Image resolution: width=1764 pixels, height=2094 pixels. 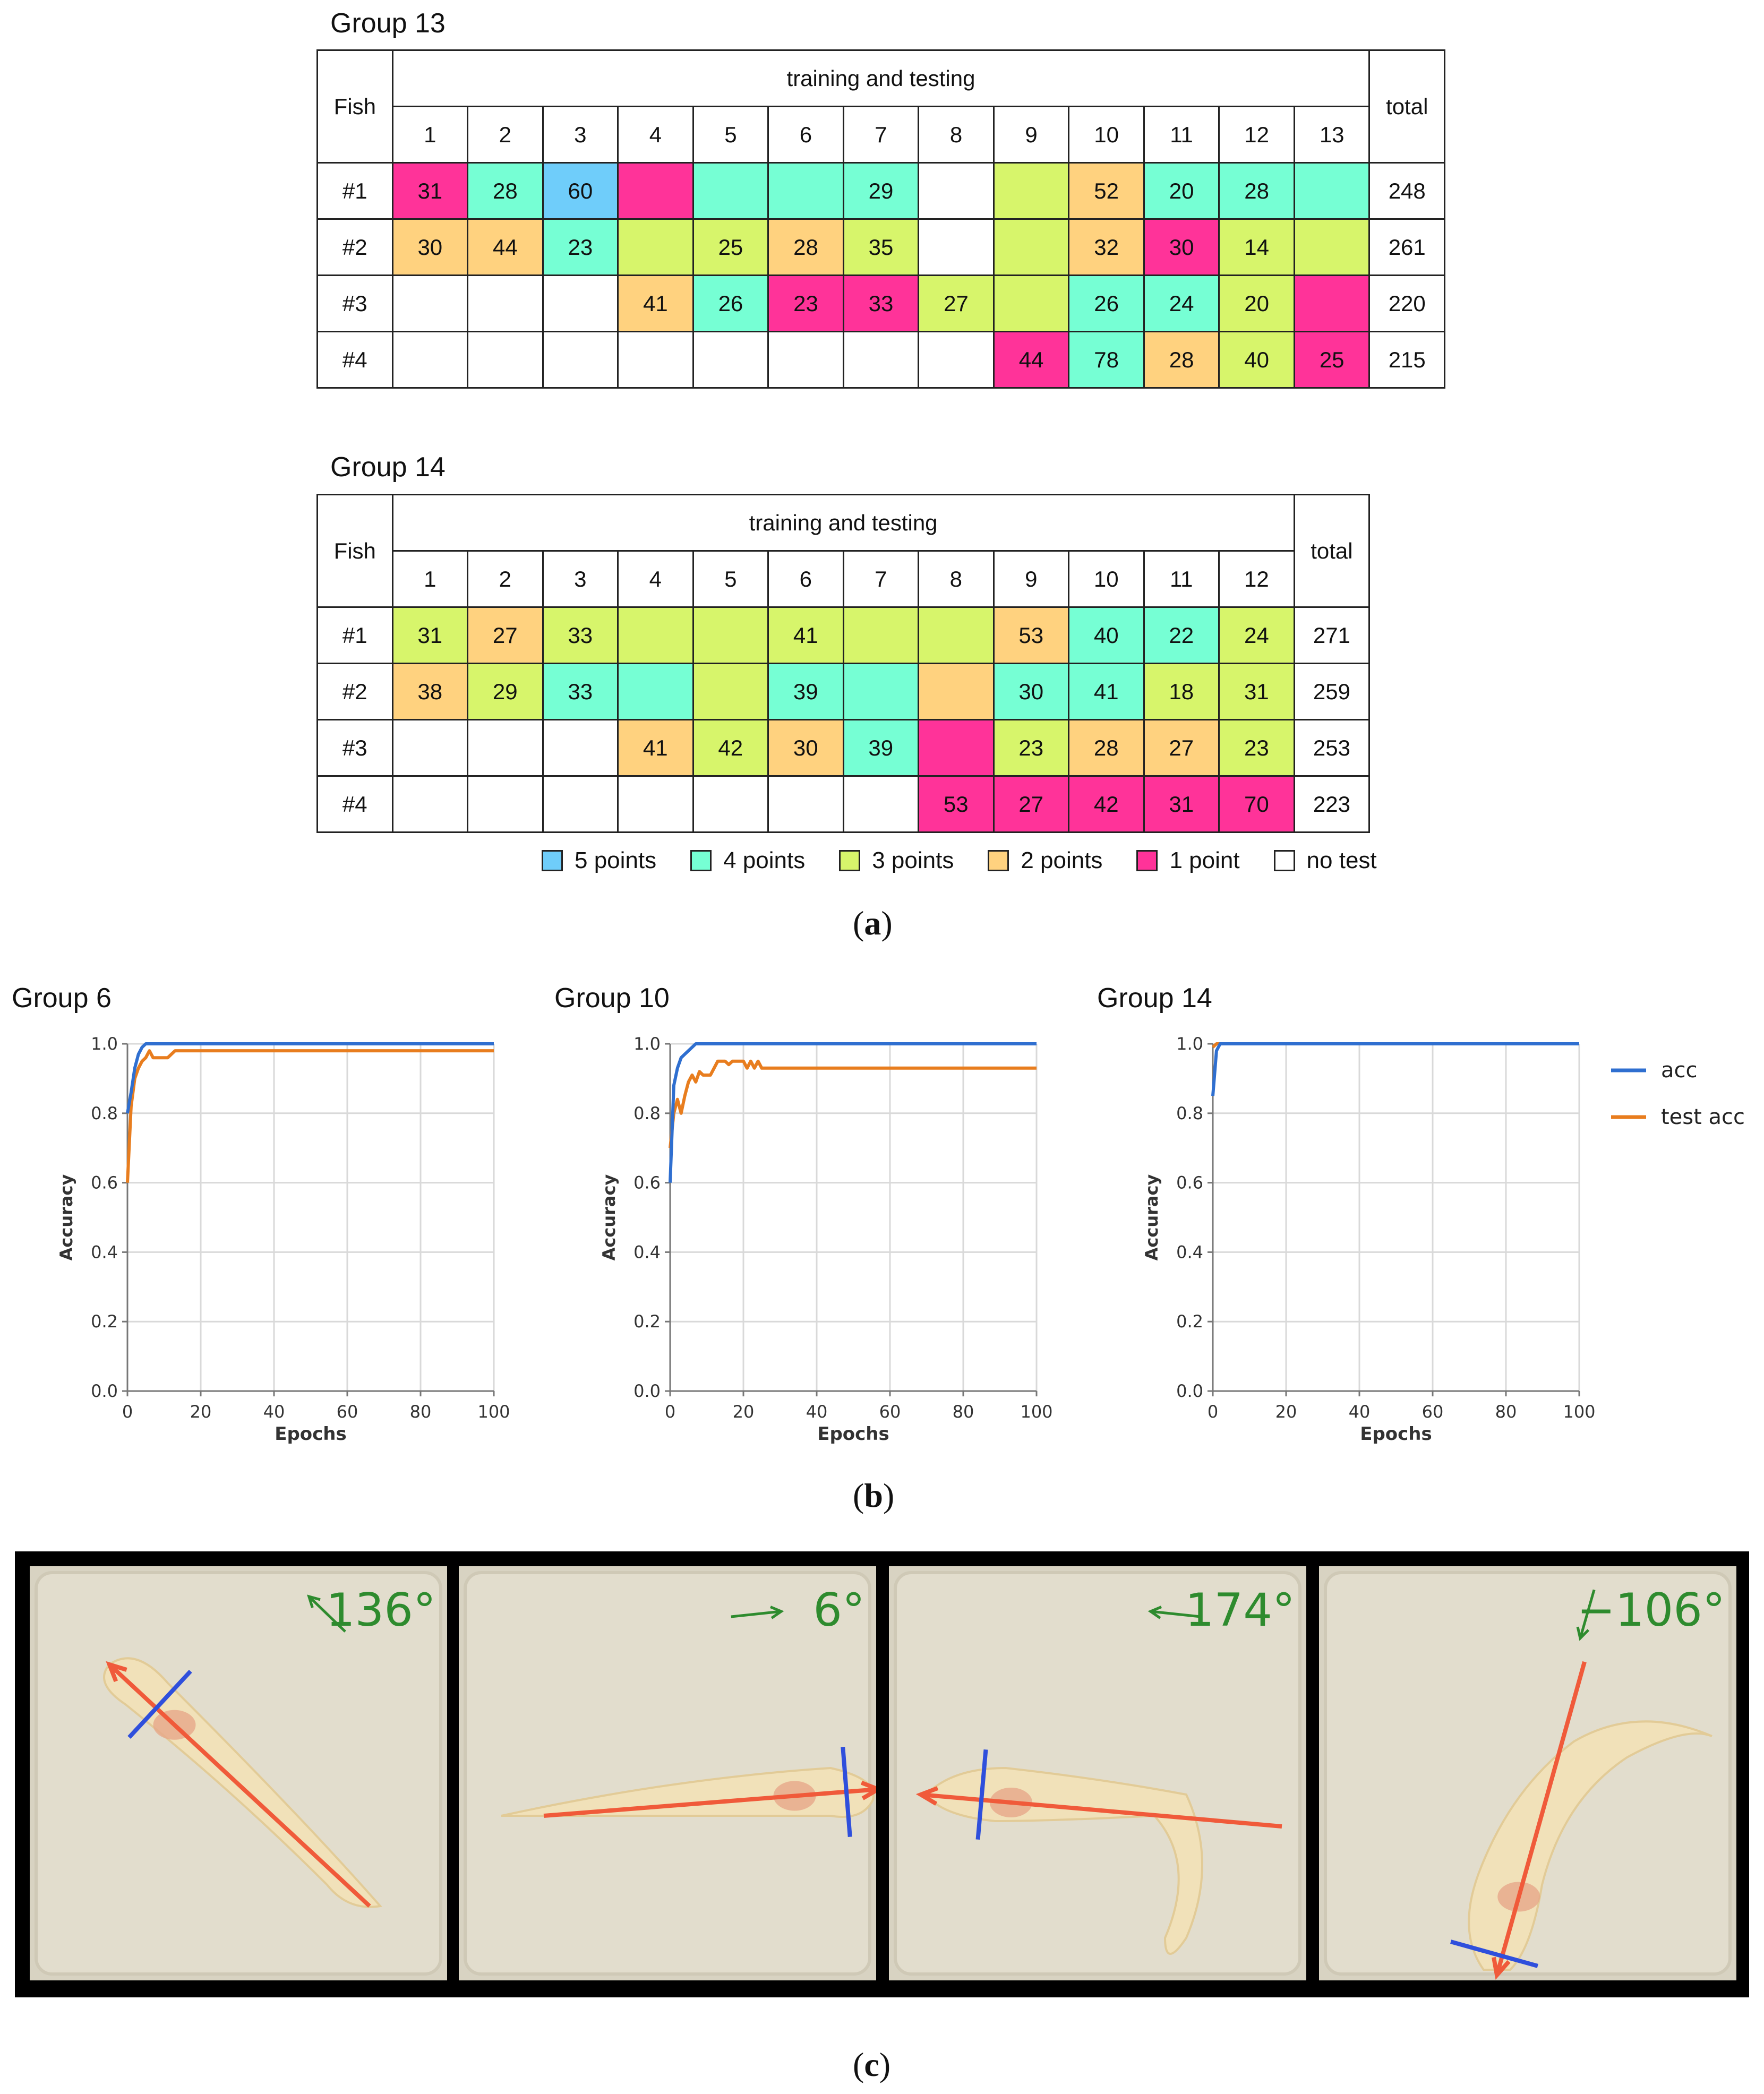 What do you see at coordinates (1106, 247) in the screenshot?
I see `score-cell: 32` at bounding box center [1106, 247].